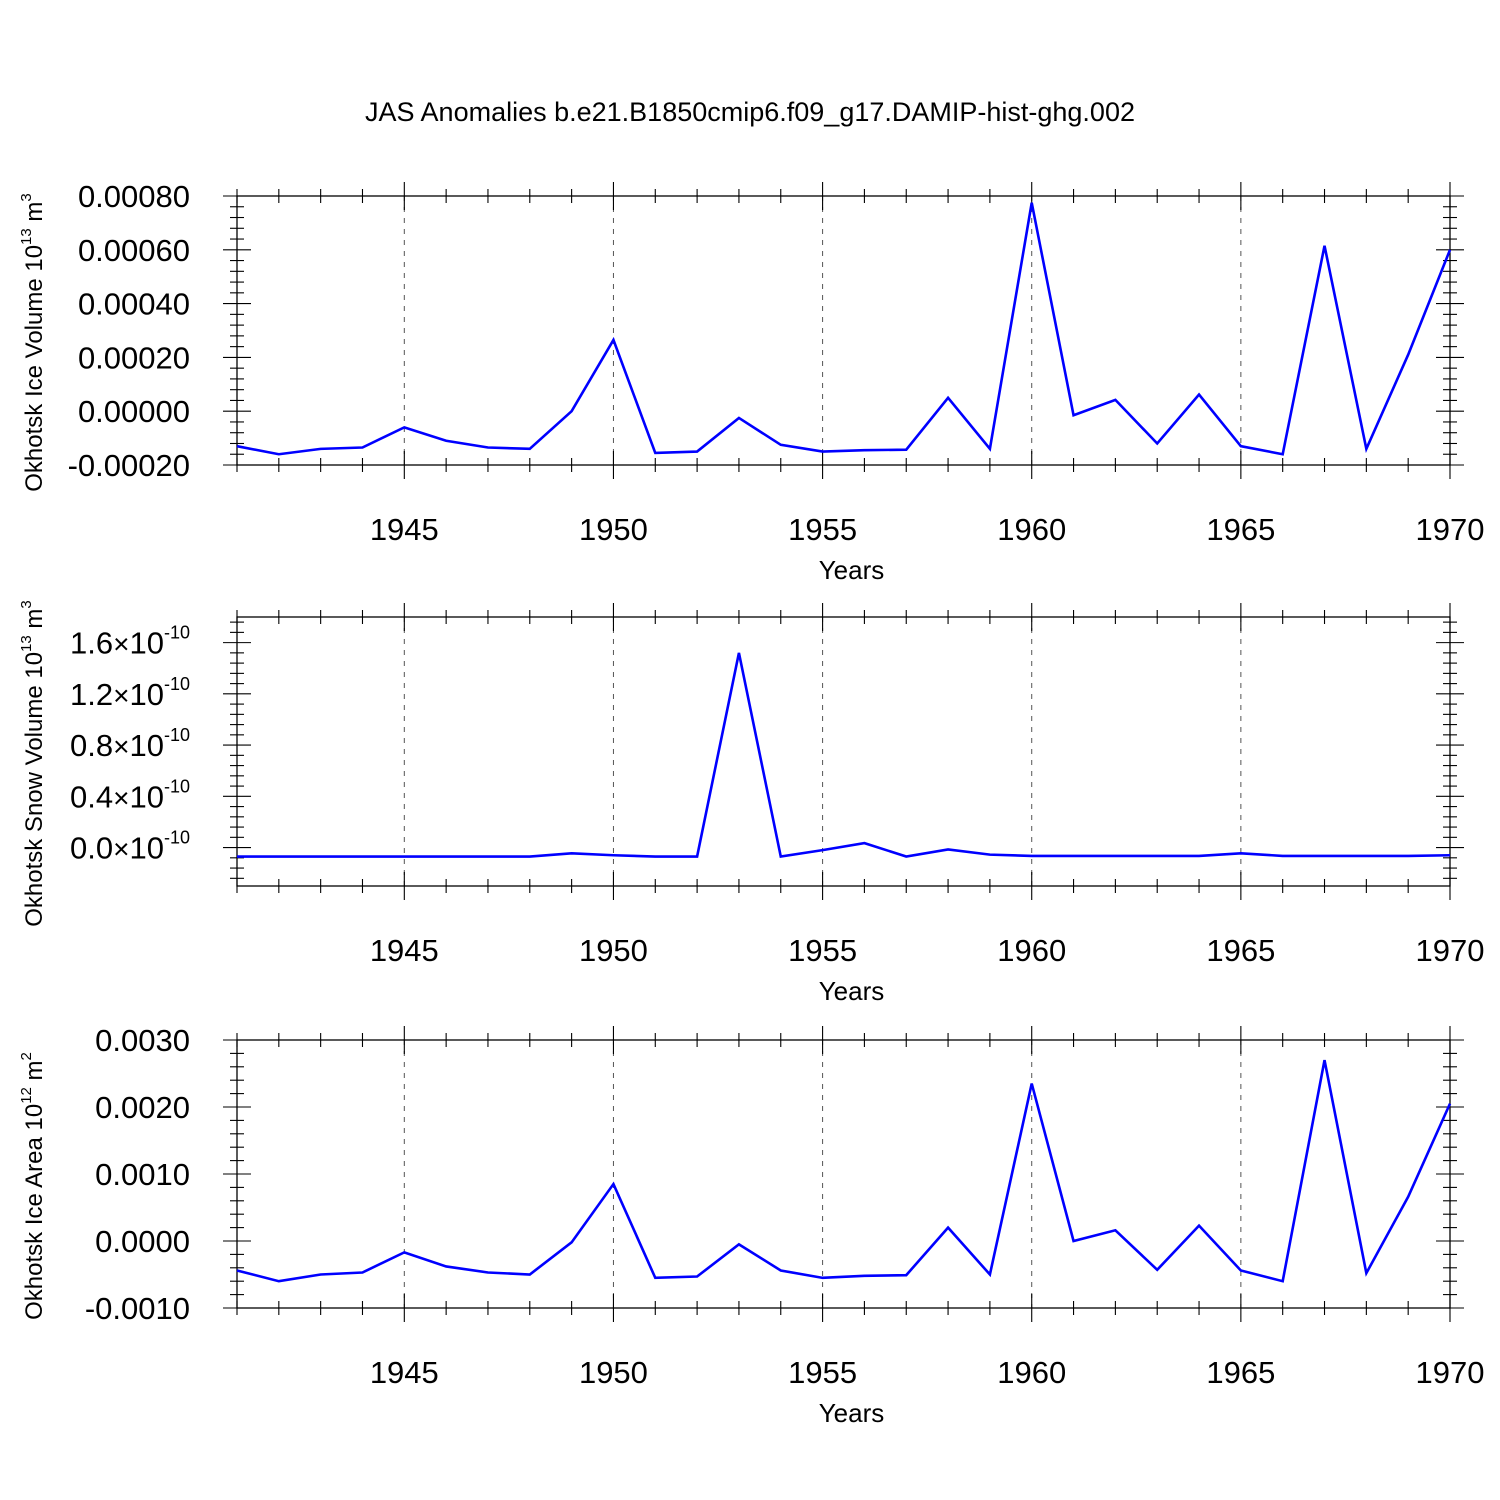 The image size is (1500, 1500). What do you see at coordinates (33, 342) in the screenshot?
I see `y-axis-label: Okhotsk Ice Volume 1013 m3` at bounding box center [33, 342].